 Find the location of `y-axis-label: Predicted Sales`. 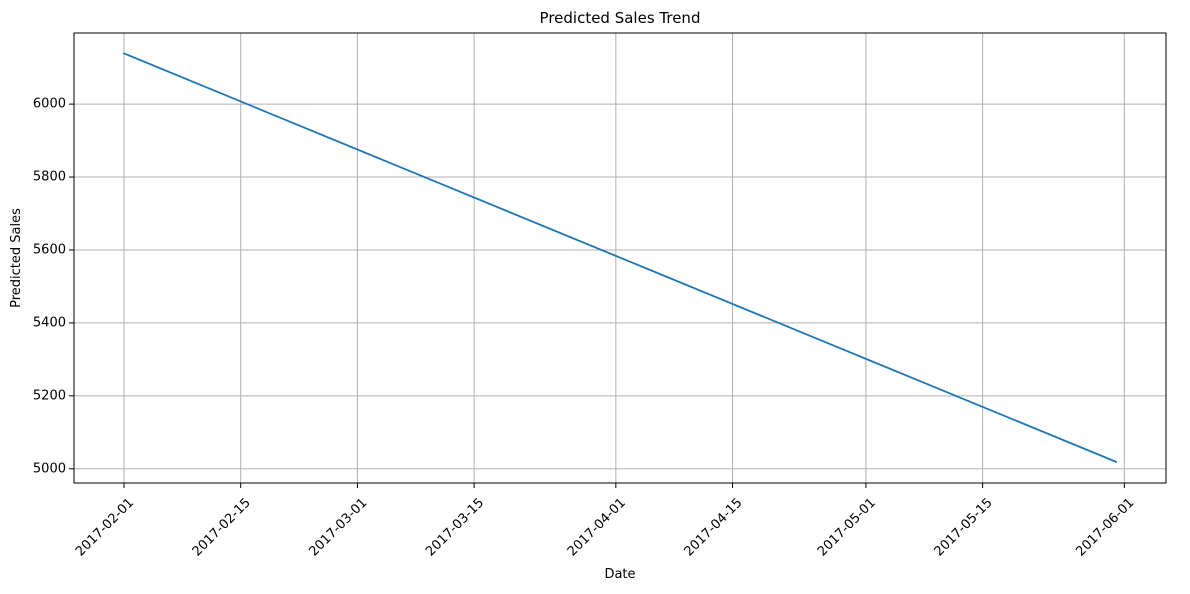

y-axis-label: Predicted Sales is located at coordinates (16, 258).